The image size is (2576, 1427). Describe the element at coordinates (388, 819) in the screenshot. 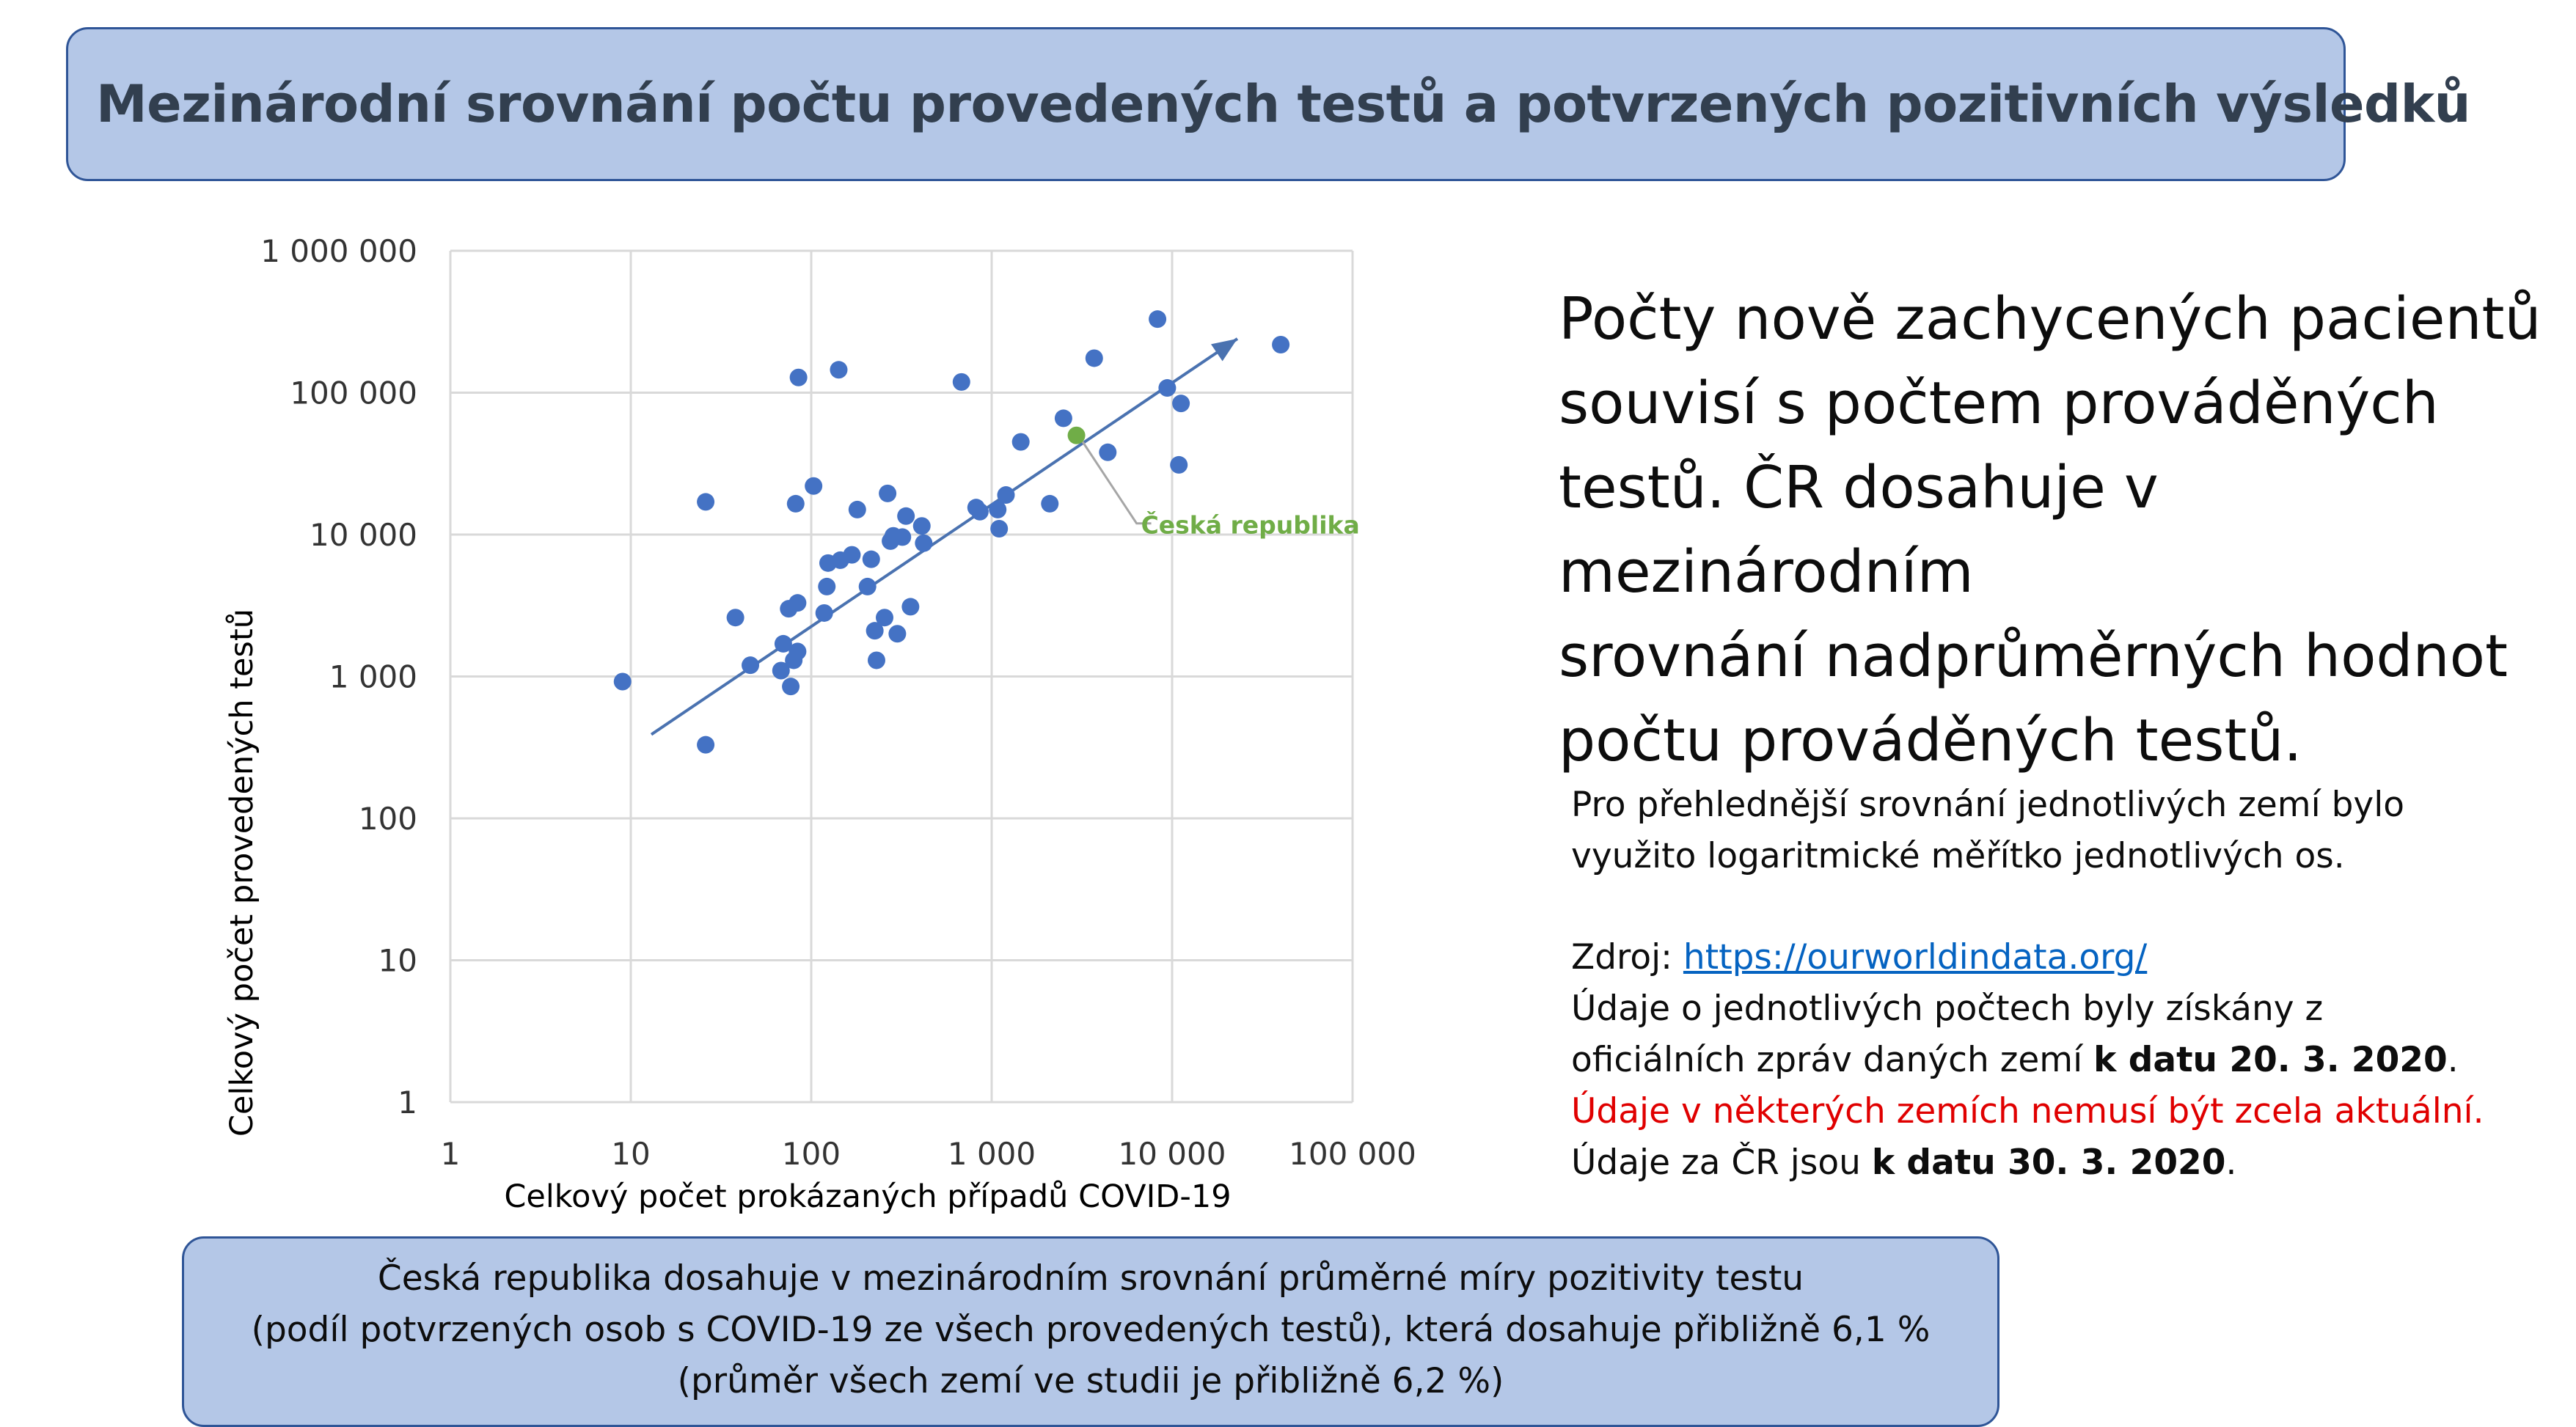

I see `y-tick-label: 100` at that location.